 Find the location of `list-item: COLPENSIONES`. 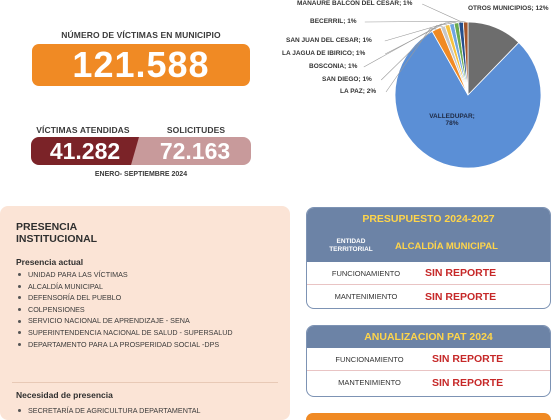

list-item: COLPENSIONES is located at coordinates (150, 310).